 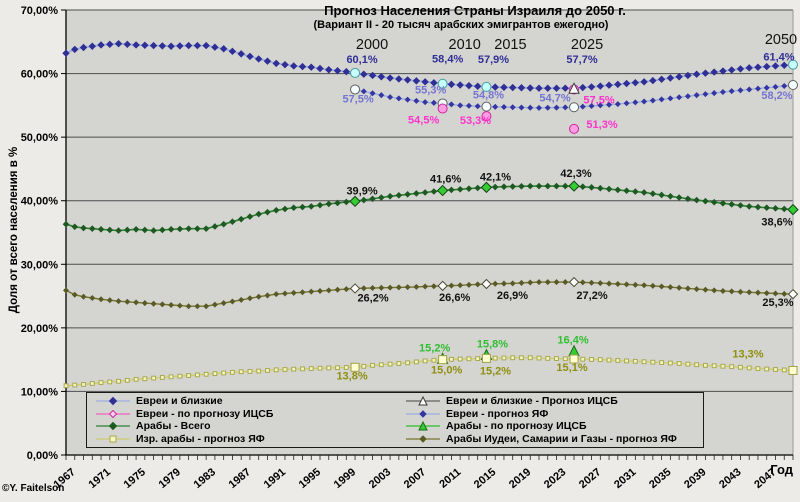 I want to click on svg-text: 2027, so click(x=590, y=478).